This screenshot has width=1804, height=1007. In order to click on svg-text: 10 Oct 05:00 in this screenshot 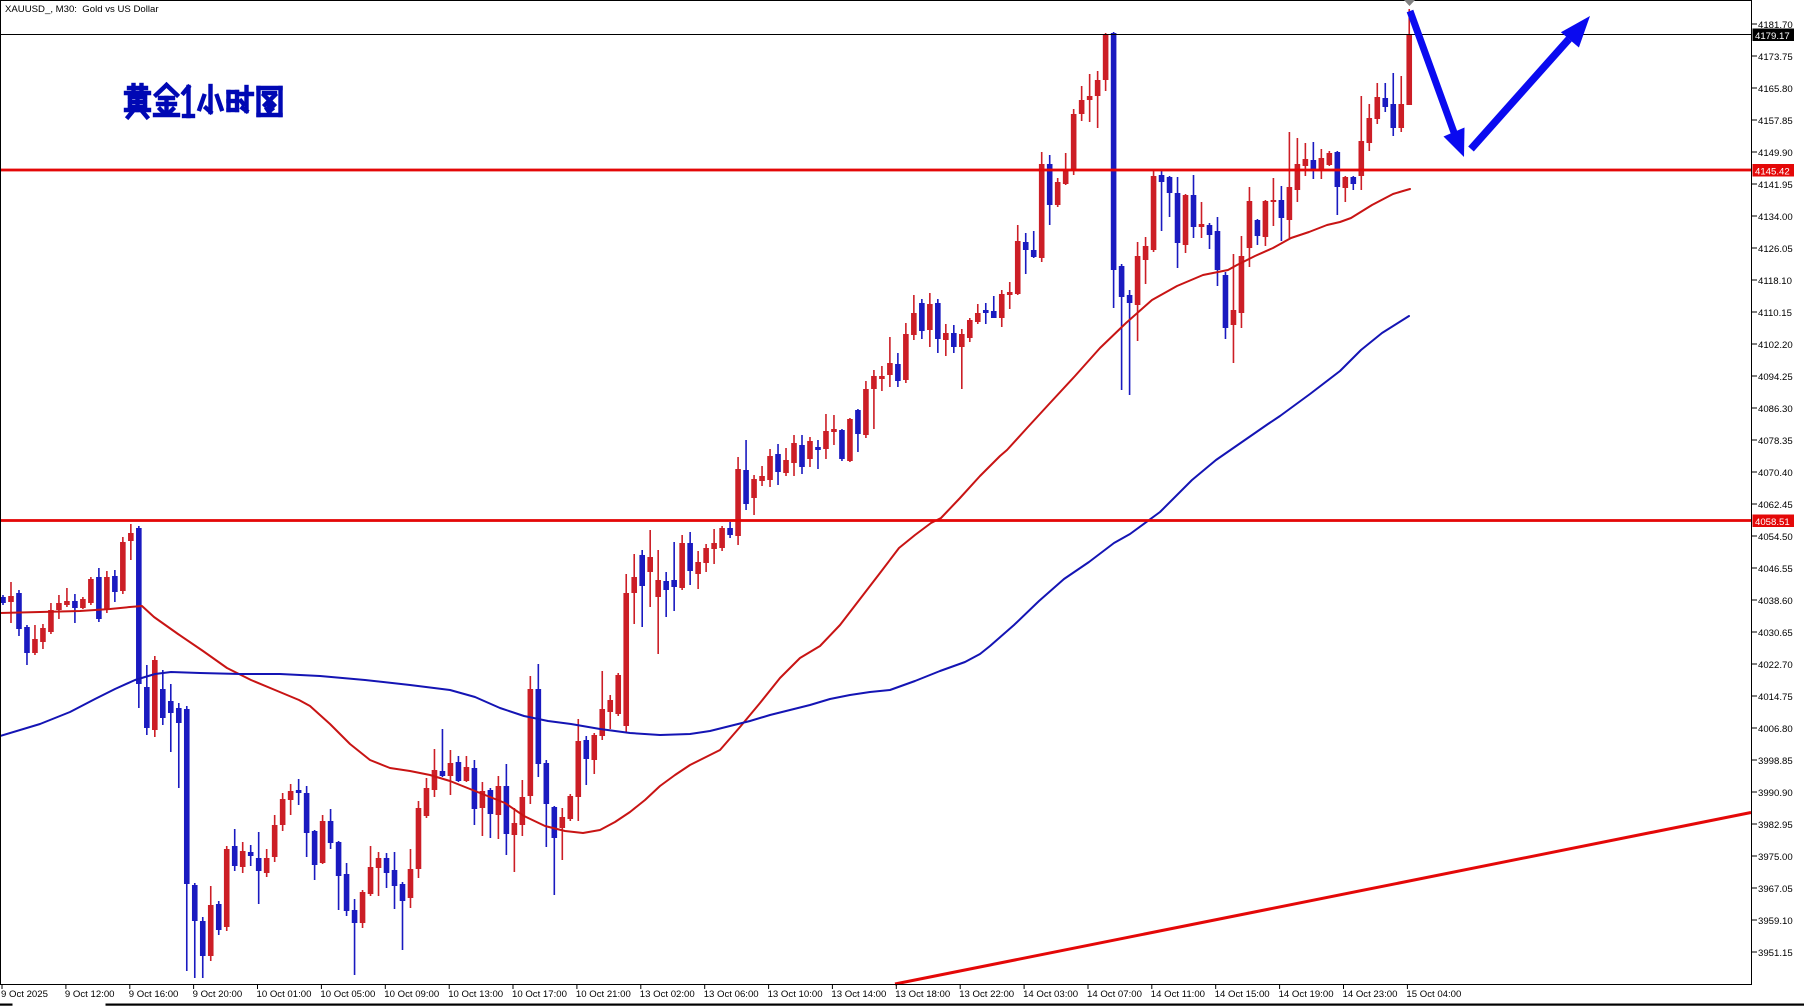, I will do `click(347, 994)`.